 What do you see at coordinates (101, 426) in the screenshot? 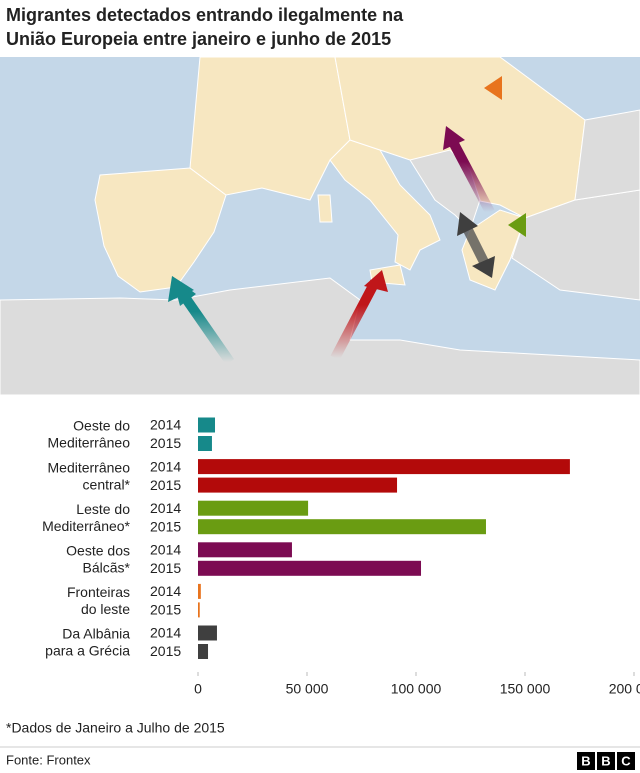
I see `category-label: Oeste do` at bounding box center [101, 426].